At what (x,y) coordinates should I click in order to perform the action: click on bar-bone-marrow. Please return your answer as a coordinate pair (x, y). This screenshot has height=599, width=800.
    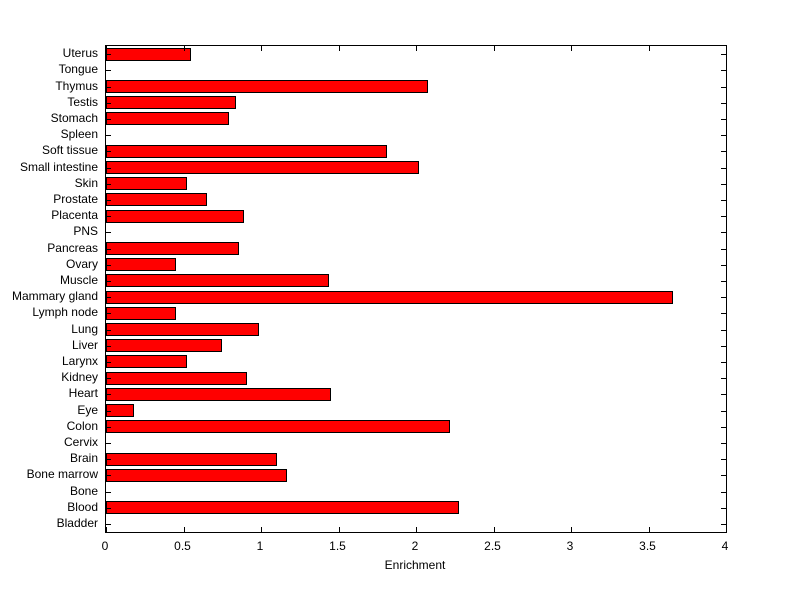
    Looking at the image, I should click on (197, 475).